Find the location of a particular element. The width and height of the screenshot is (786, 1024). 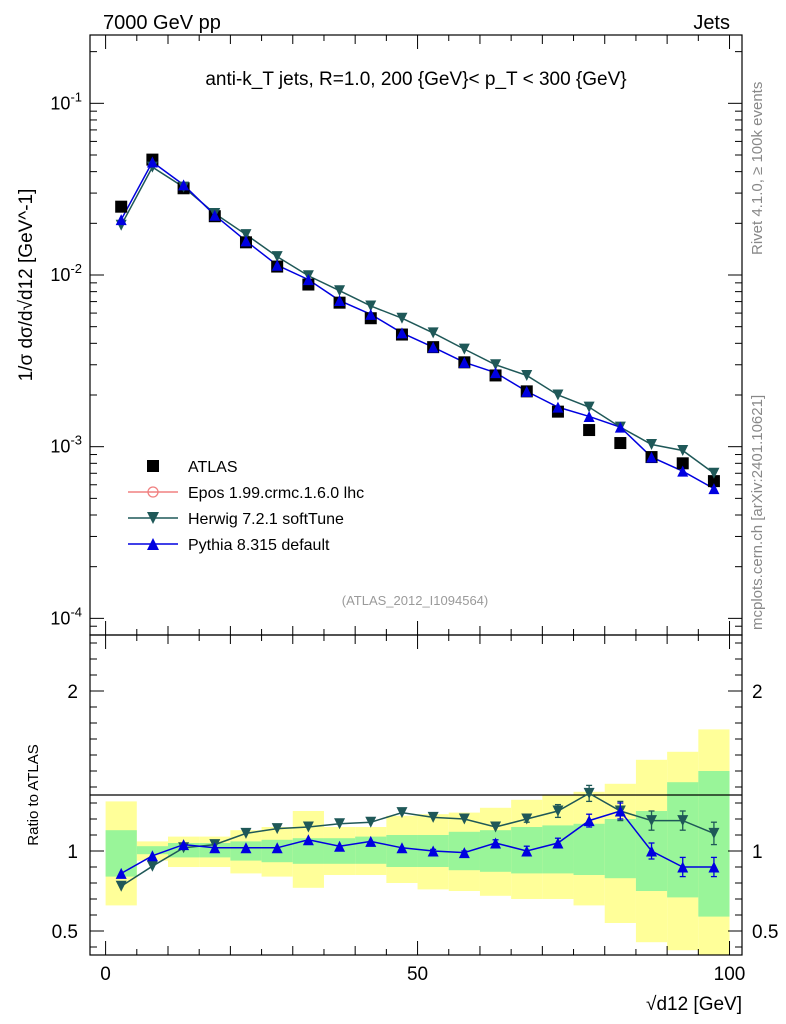

pythia-legend-label: Pythia 8.315 default is located at coordinates (259, 545).